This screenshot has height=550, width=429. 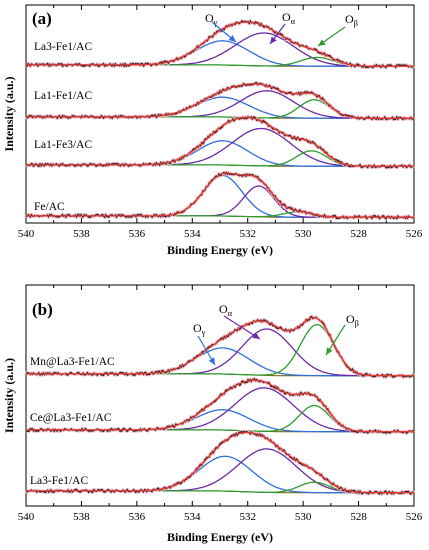 I want to click on annotation-beta: Oβ, so click(x=337, y=29).